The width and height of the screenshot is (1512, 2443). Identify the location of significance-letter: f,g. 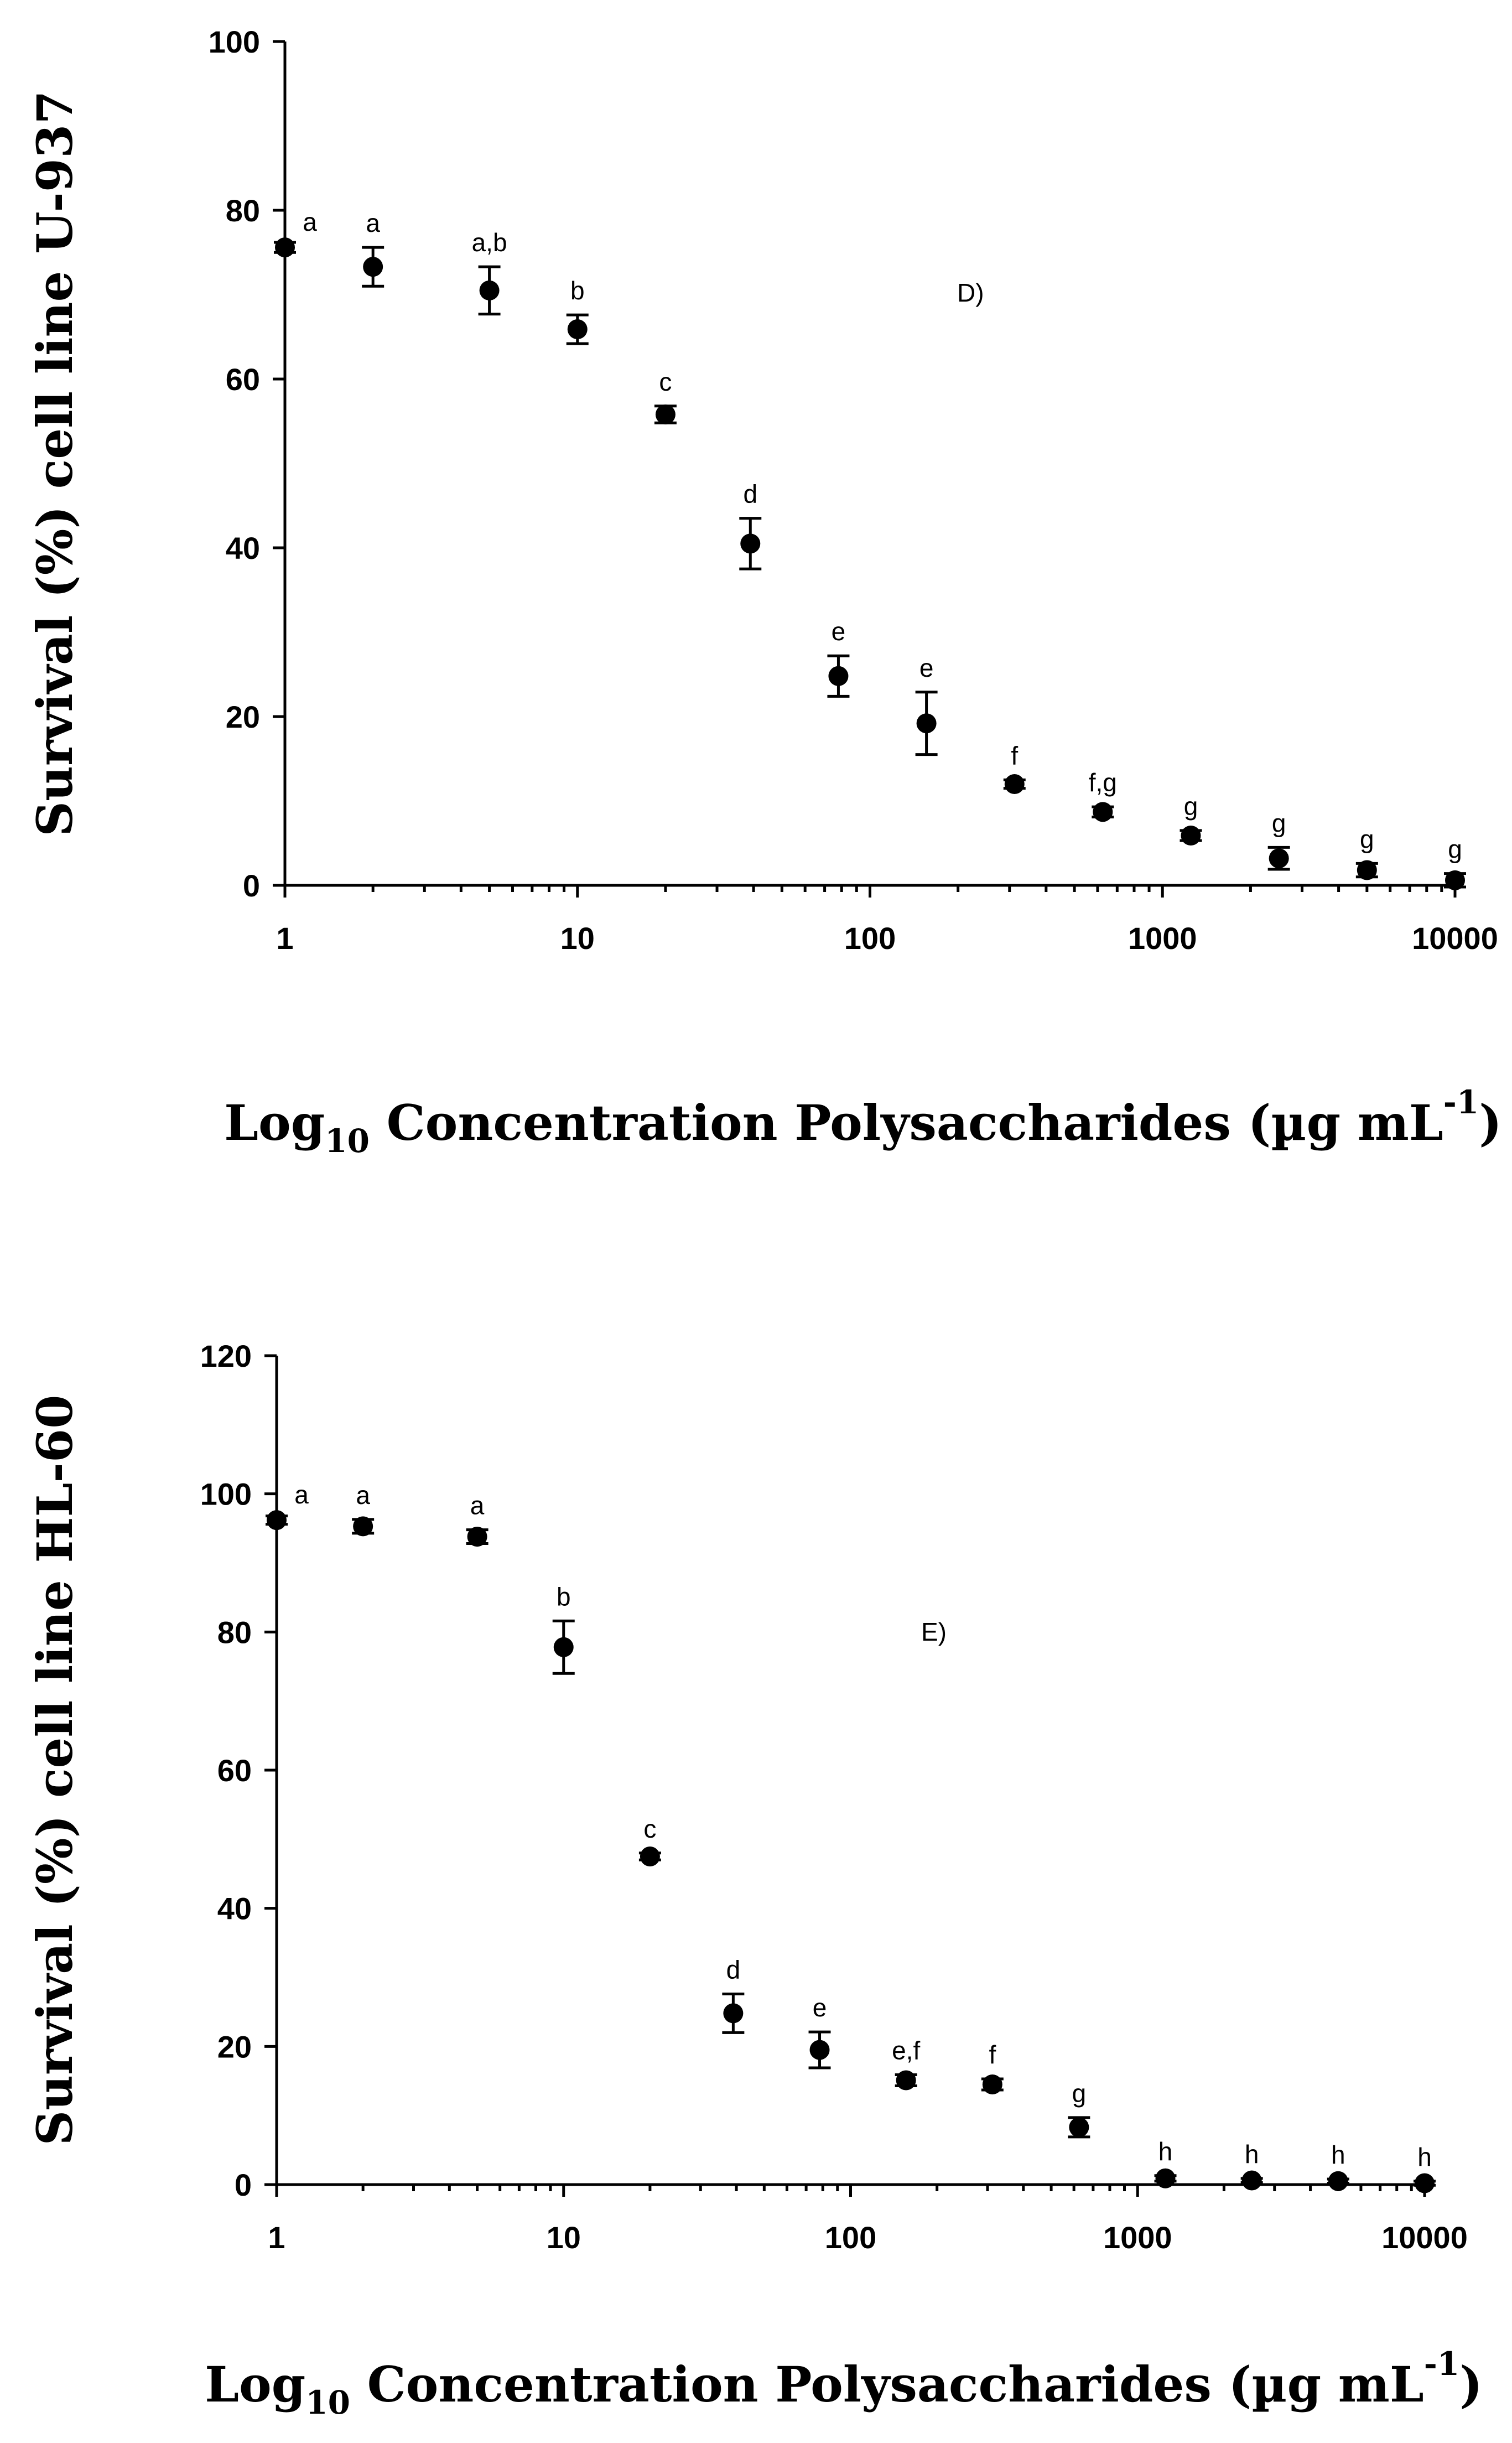
(1103, 782).